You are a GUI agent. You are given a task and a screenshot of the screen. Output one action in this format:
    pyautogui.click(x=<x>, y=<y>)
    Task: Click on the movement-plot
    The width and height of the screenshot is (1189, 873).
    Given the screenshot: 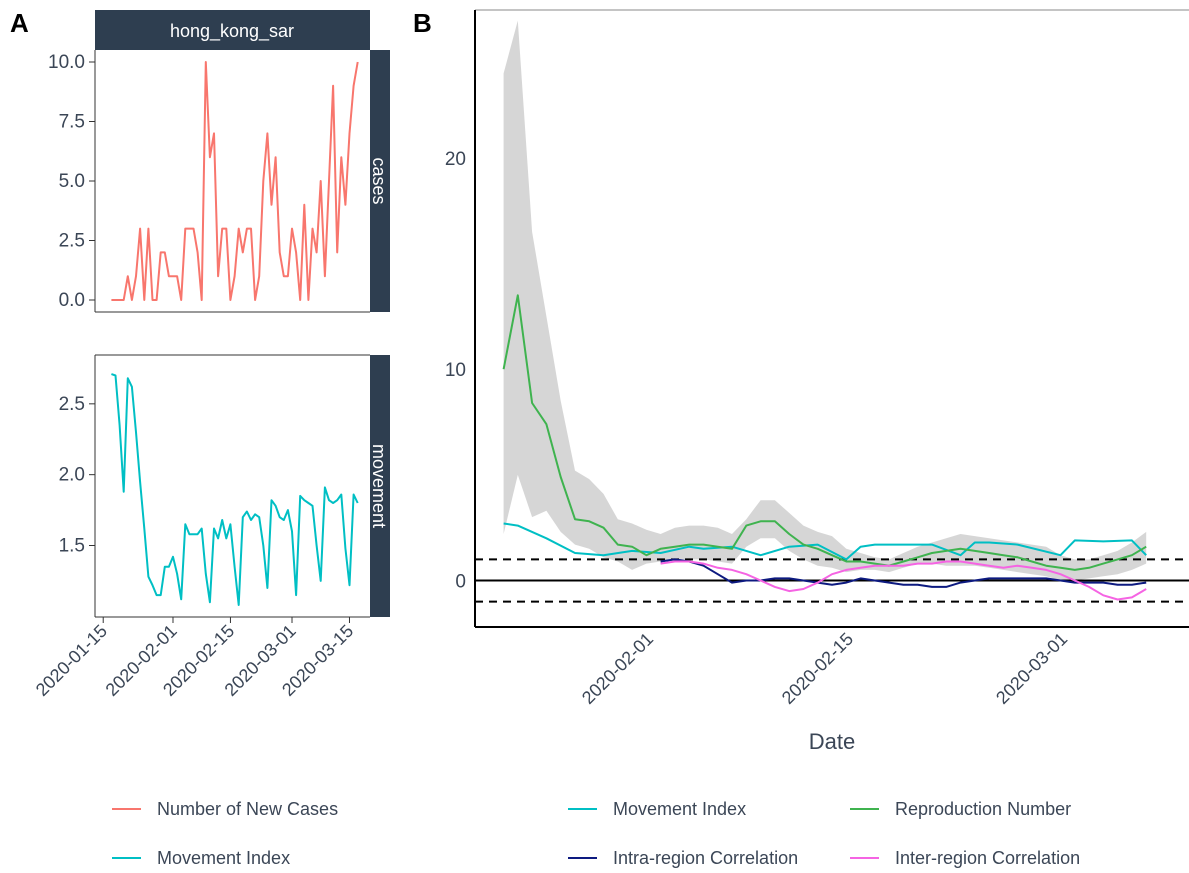 What is the action you would take?
    pyautogui.click(x=235, y=489)
    